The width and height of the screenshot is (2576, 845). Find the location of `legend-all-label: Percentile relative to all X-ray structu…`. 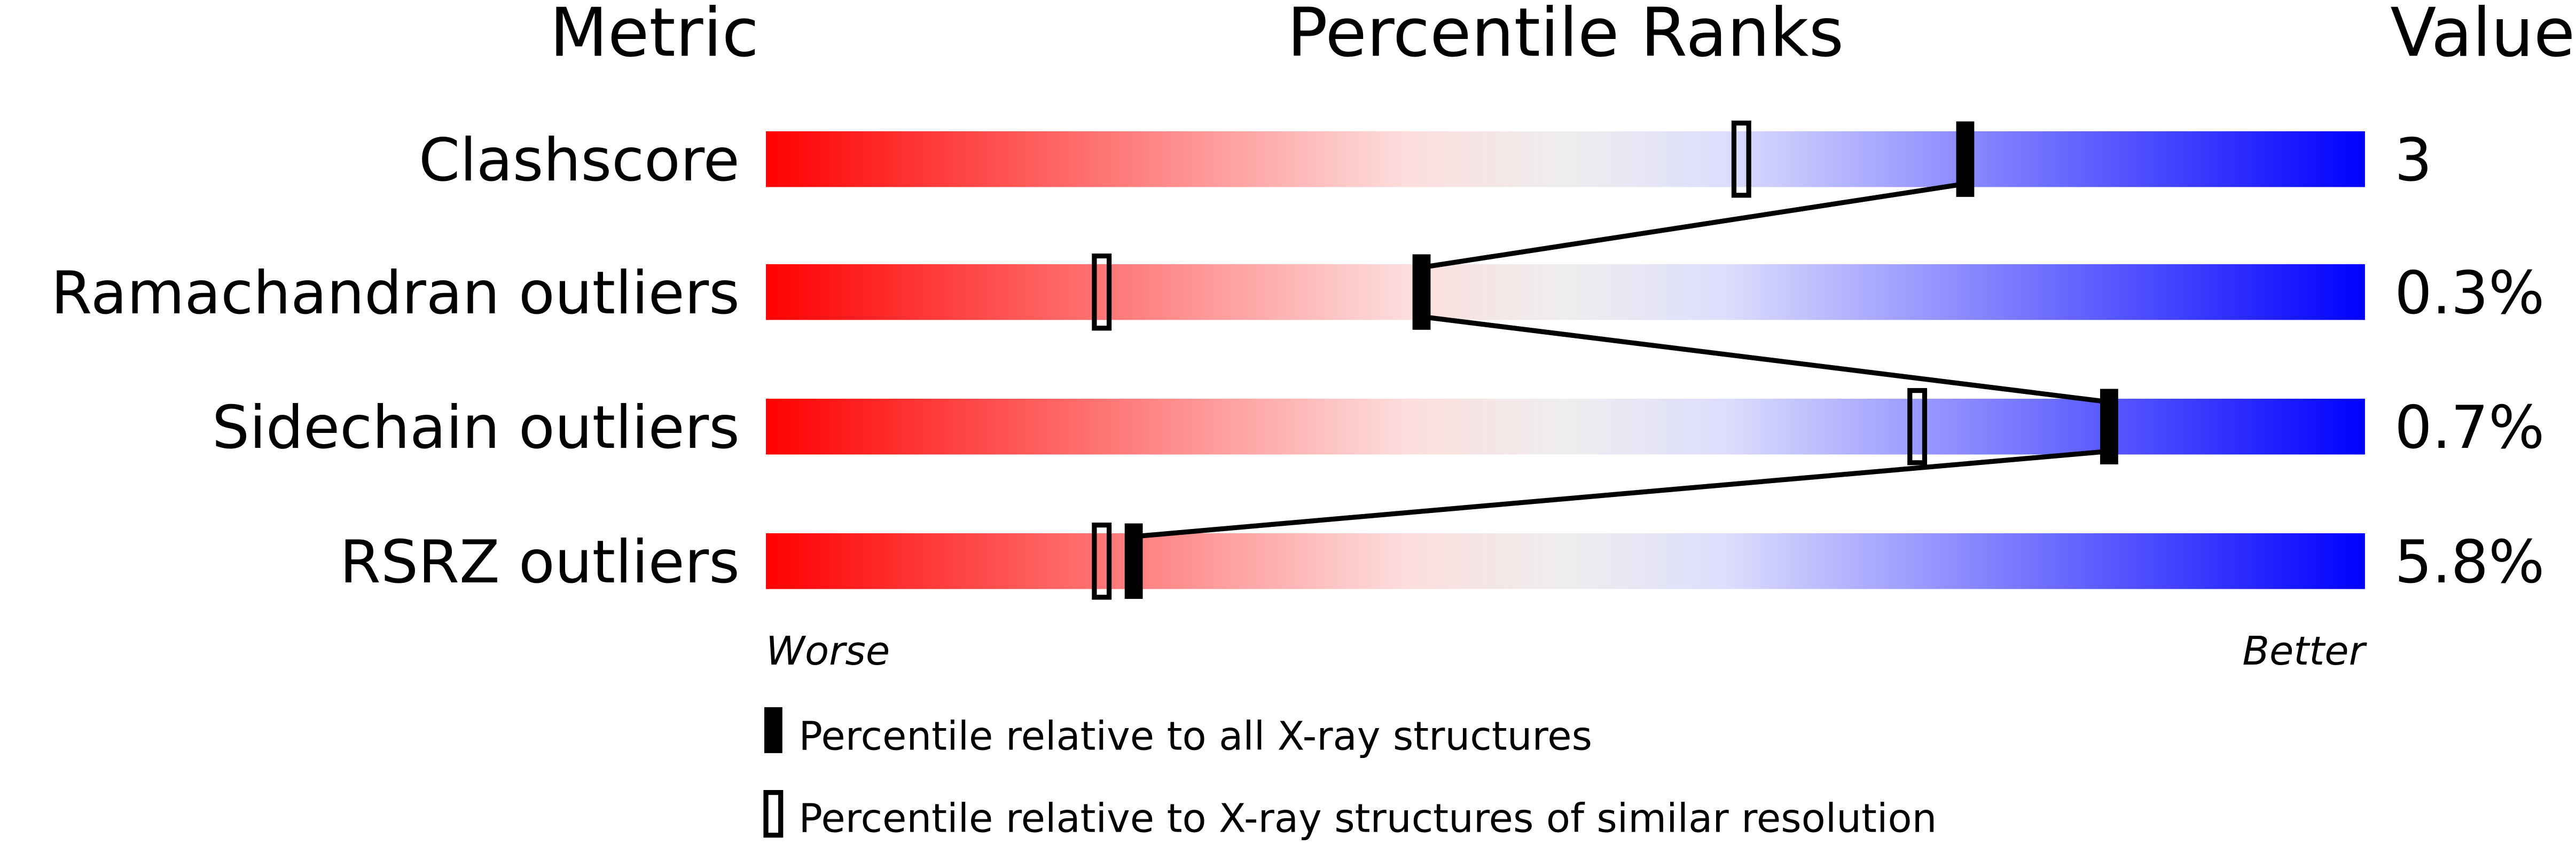

legend-all-label: Percentile relative to all X-ray structu… is located at coordinates (1196, 737).